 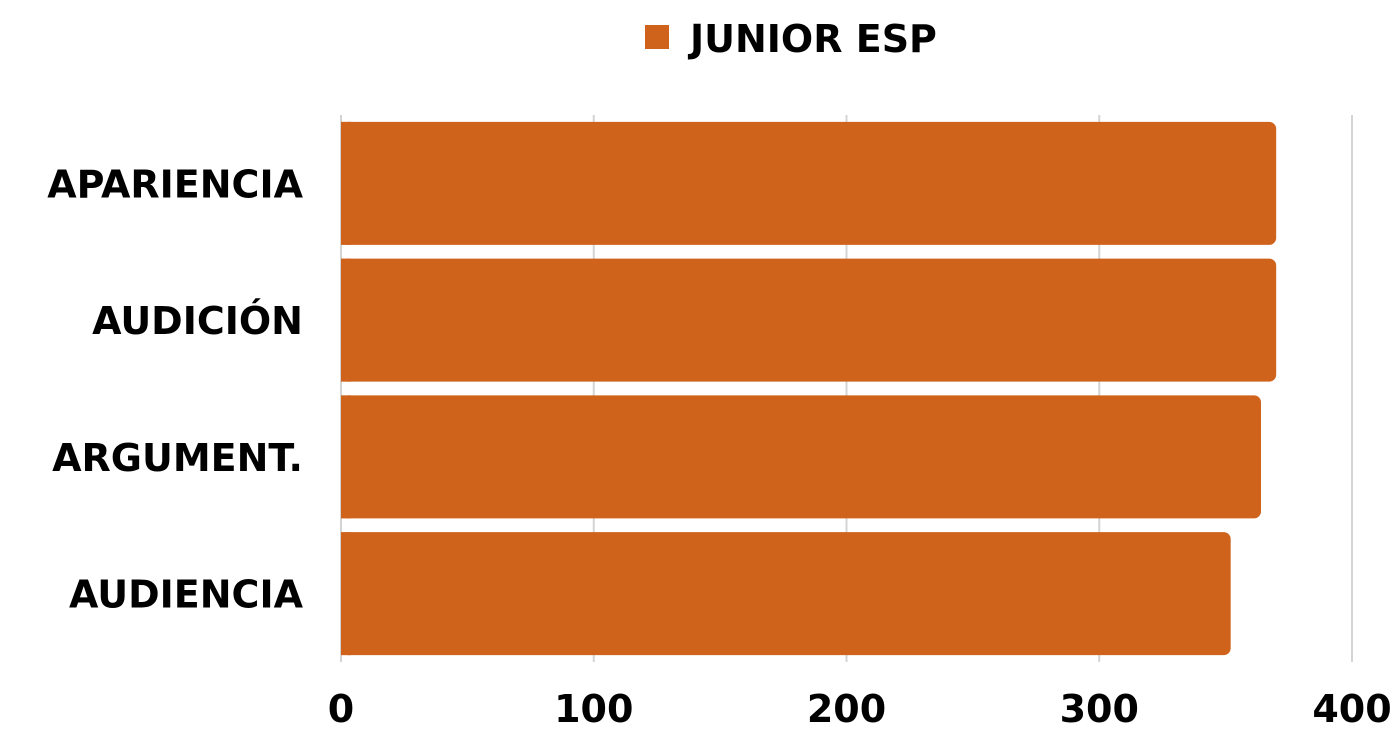 I want to click on chart-legend: JUNIOR ESP, so click(x=791, y=39).